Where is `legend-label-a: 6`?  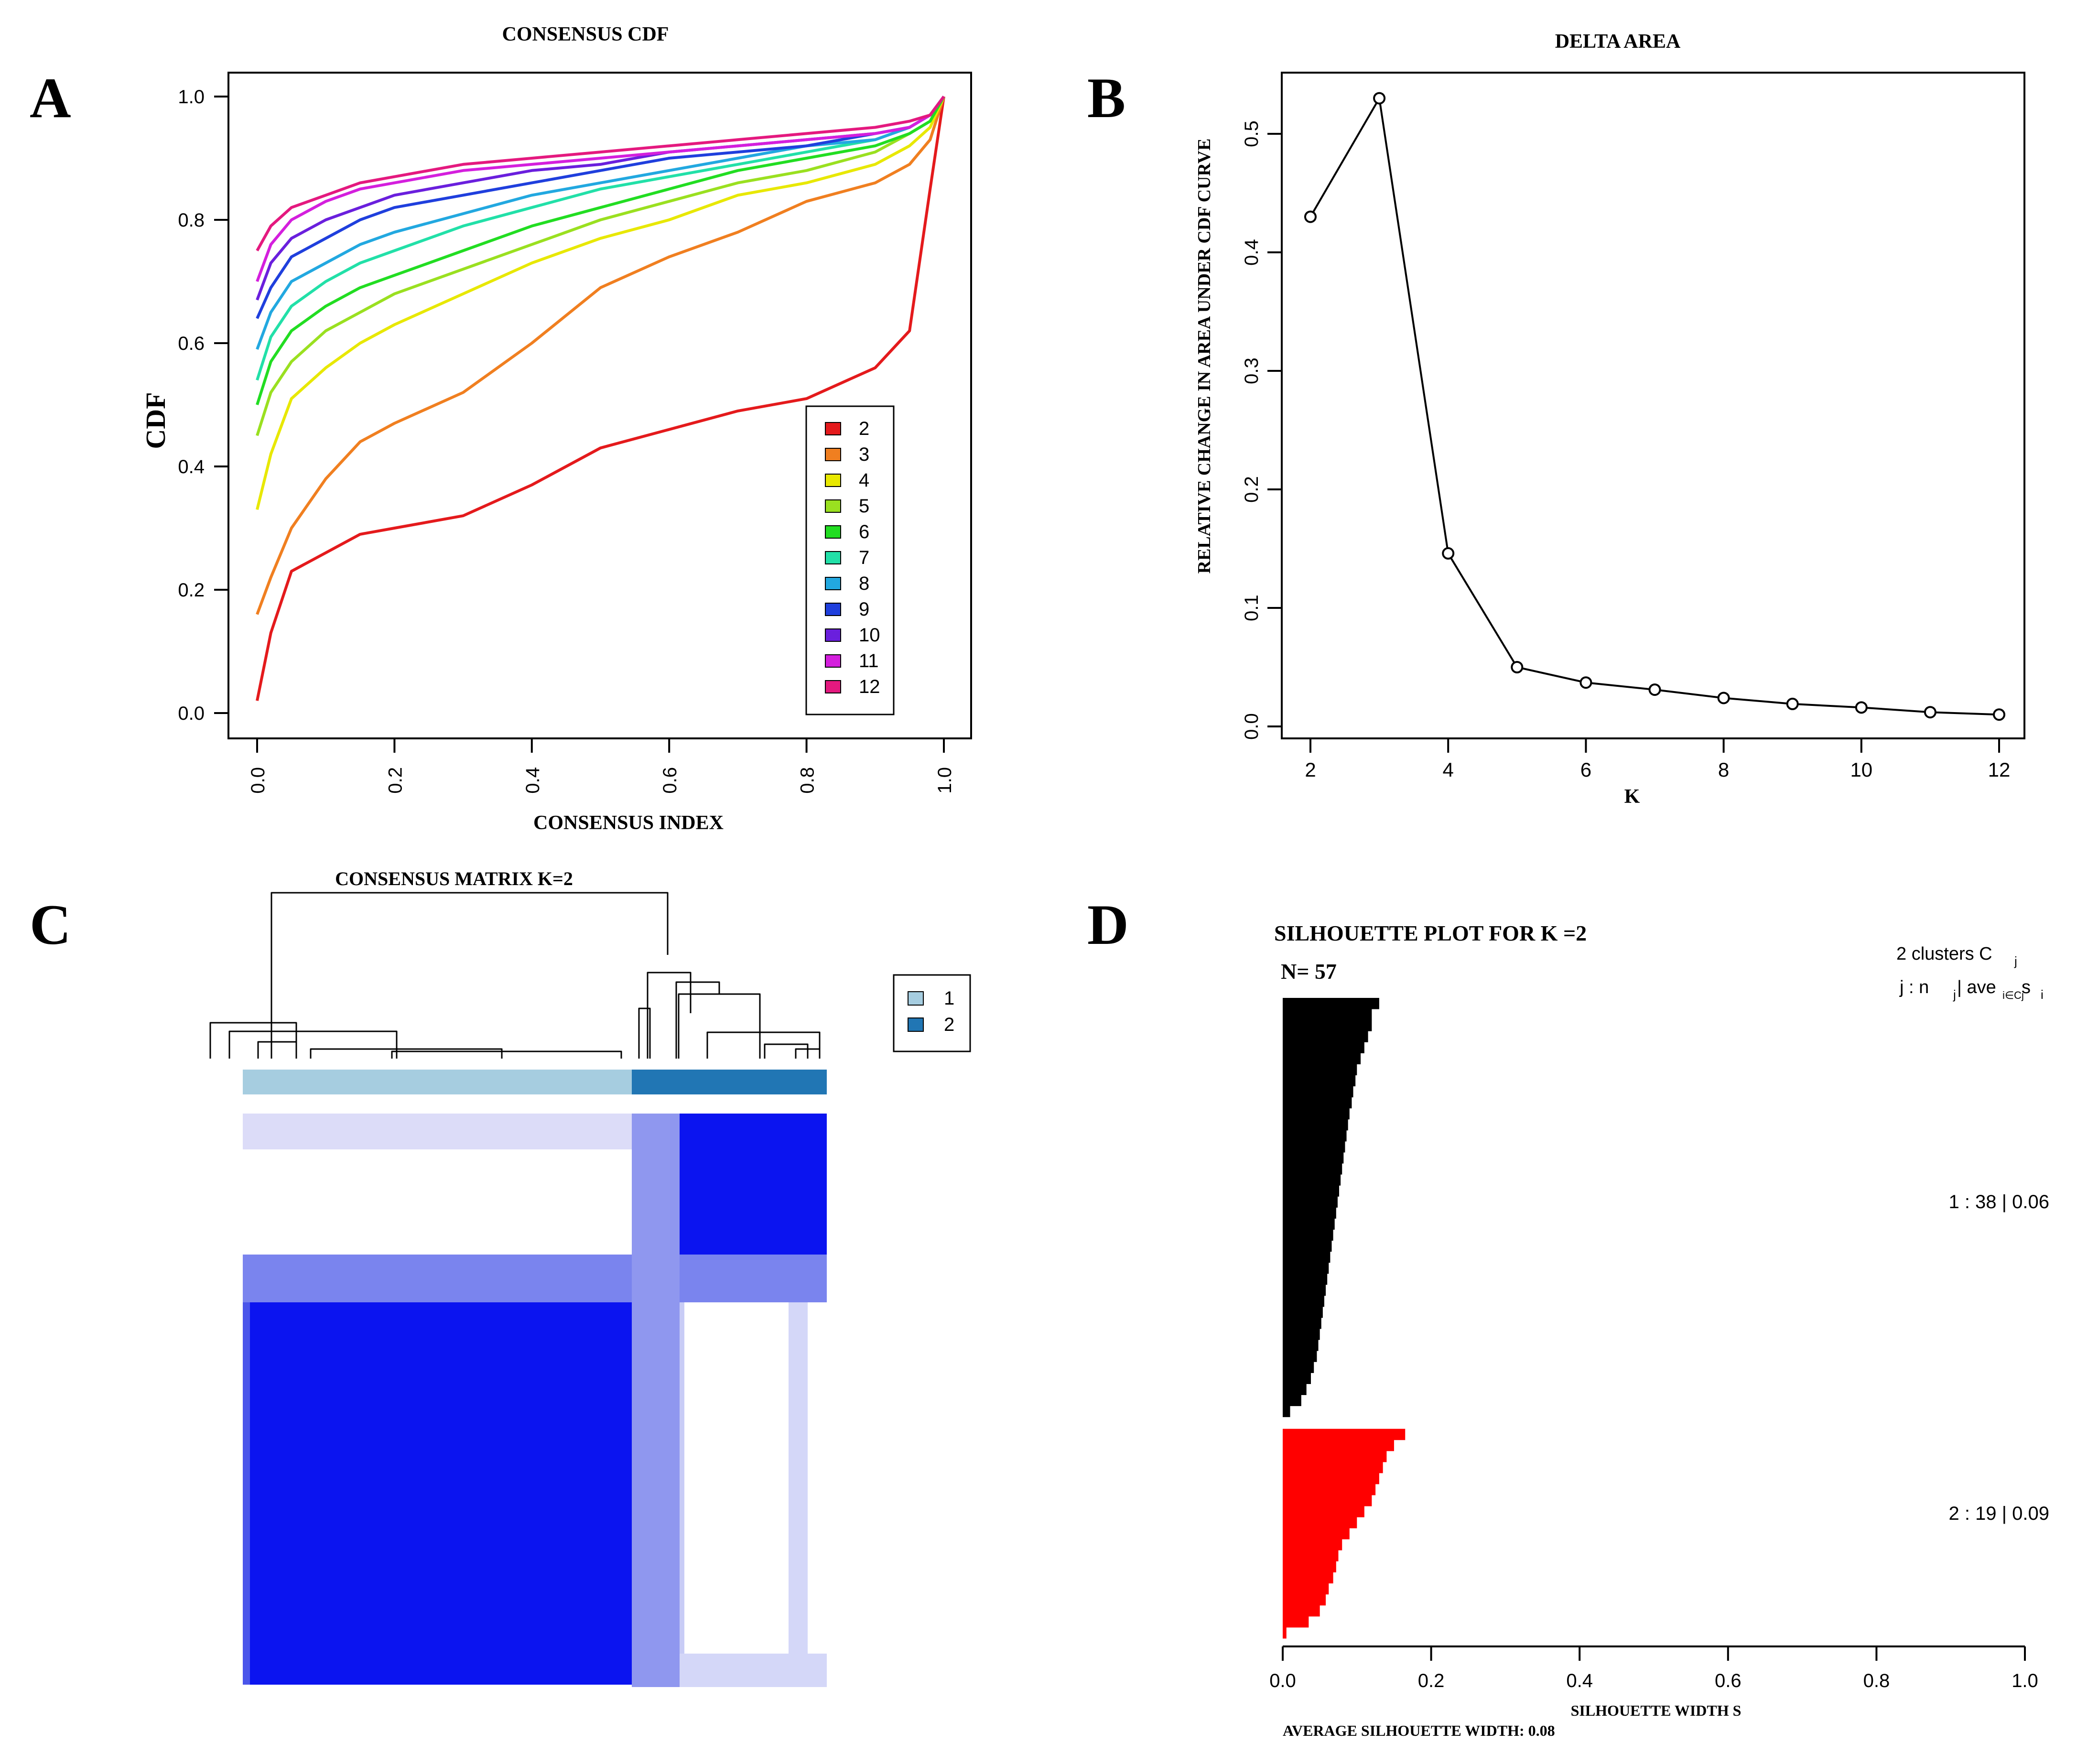 legend-label-a: 6 is located at coordinates (864, 531).